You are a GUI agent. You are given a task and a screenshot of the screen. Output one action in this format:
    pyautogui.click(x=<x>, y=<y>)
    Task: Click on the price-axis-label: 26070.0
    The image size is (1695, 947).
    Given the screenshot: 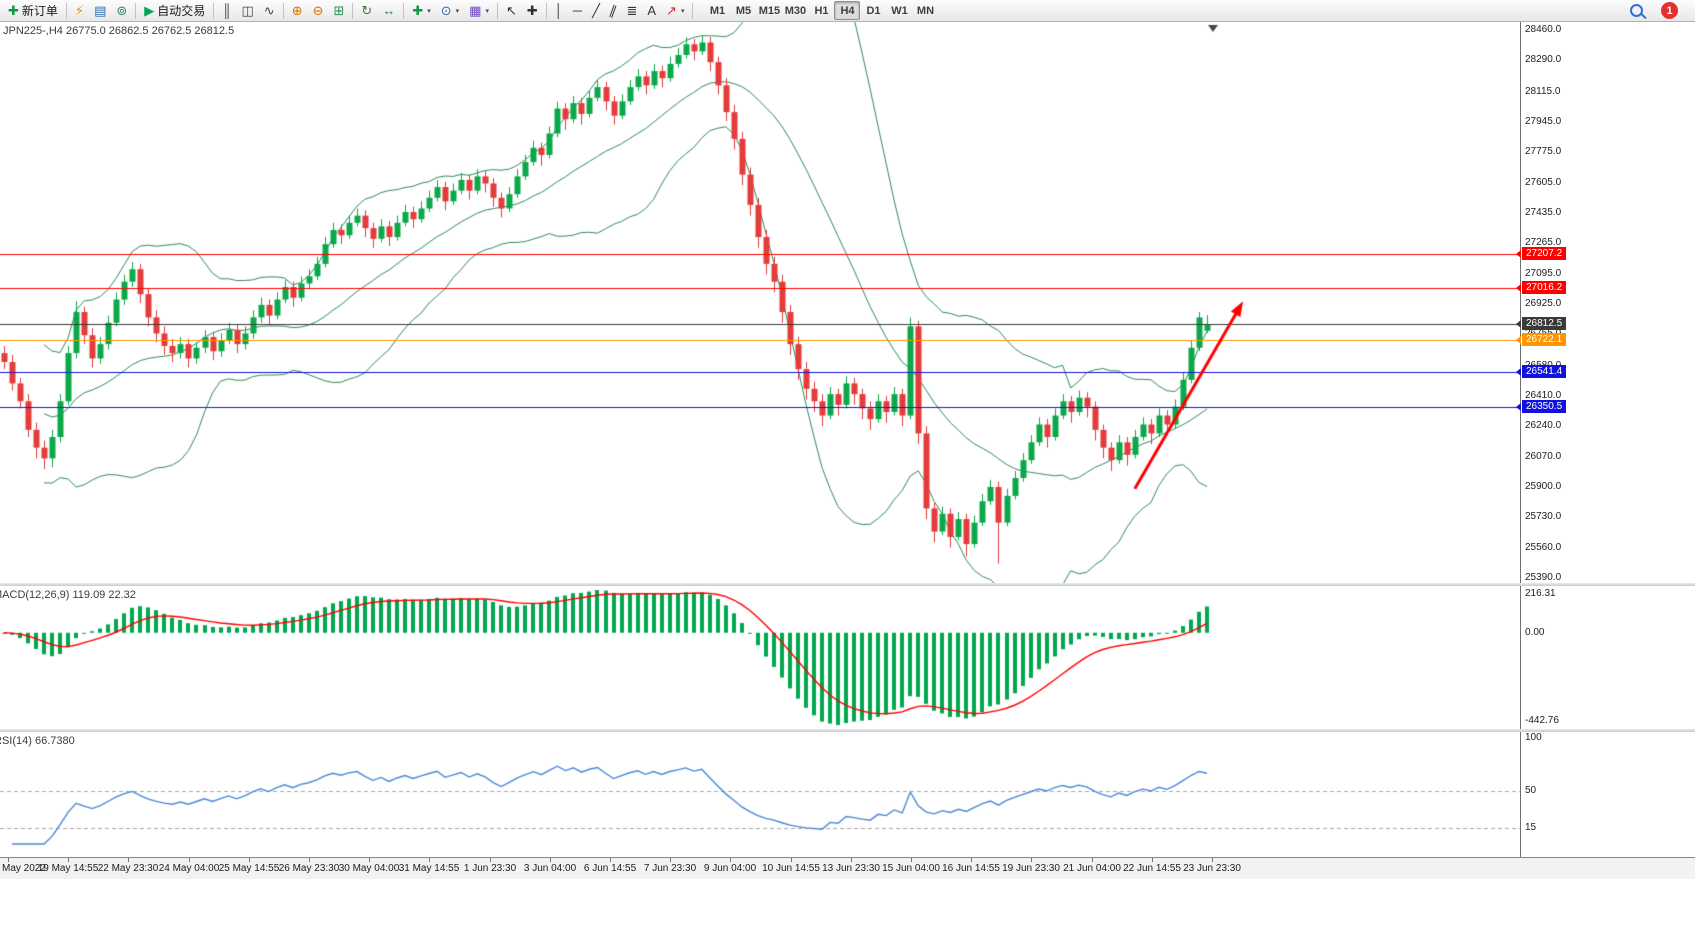 What is the action you would take?
    pyautogui.click(x=1543, y=456)
    